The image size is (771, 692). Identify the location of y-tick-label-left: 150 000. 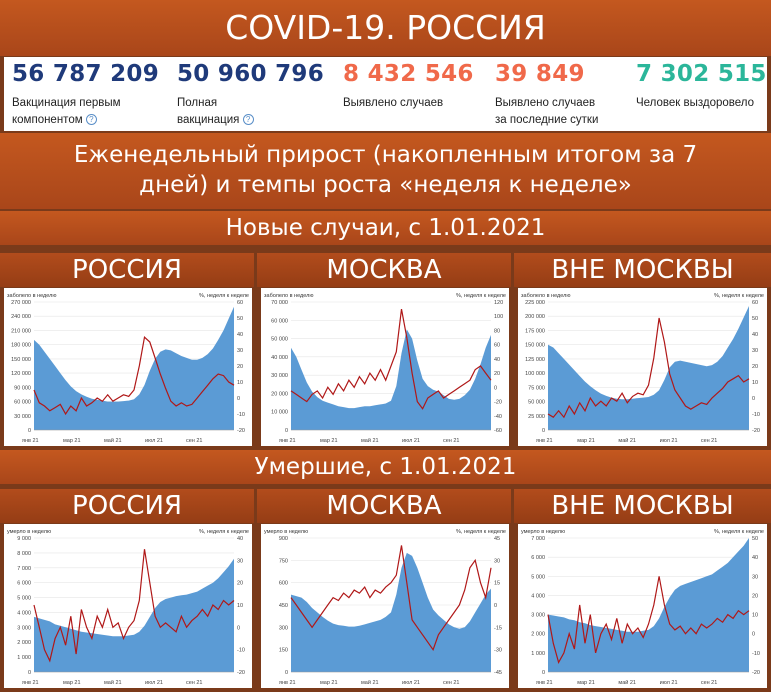
(21, 360).